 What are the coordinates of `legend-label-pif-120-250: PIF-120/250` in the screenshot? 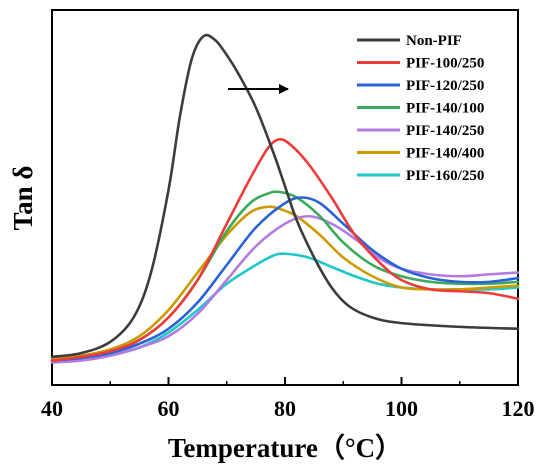 It's located at (445, 86).